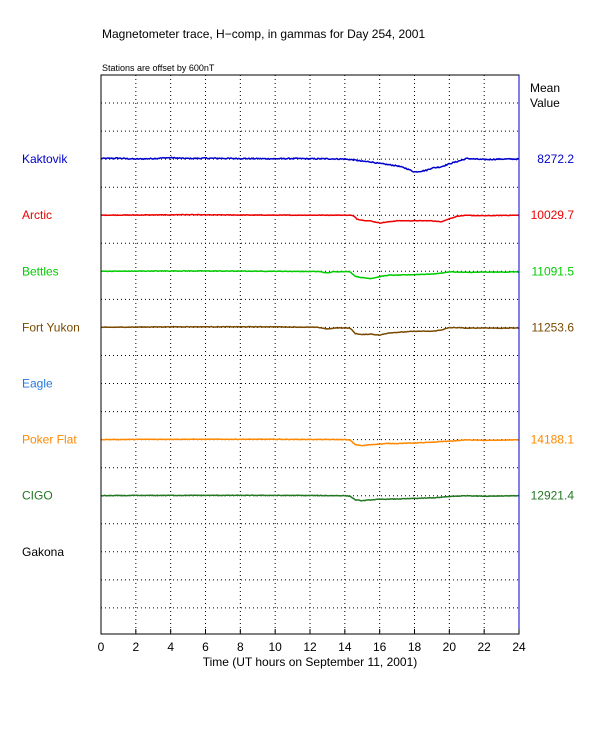 The width and height of the screenshot is (612, 756). What do you see at coordinates (555, 159) in the screenshot?
I see `station-mean-value: 8272.2` at bounding box center [555, 159].